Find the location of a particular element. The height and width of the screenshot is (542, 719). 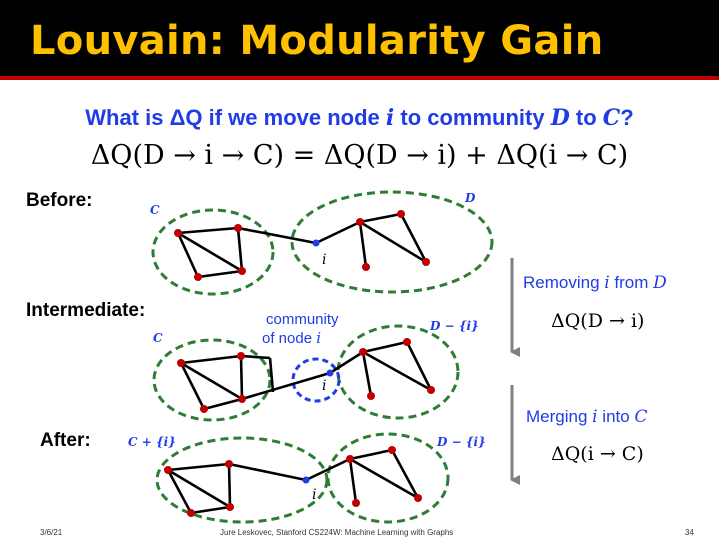

question-mid2: to community is located at coordinates (472, 117).